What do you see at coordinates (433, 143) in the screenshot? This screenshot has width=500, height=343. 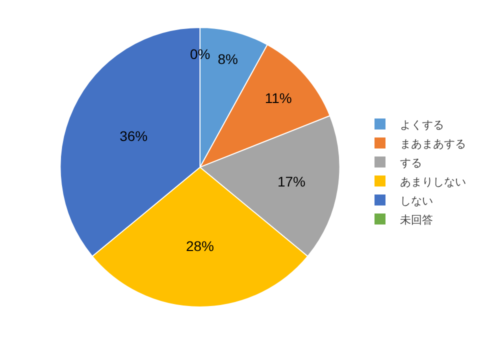 I see `legend-label: まあまあする` at bounding box center [433, 143].